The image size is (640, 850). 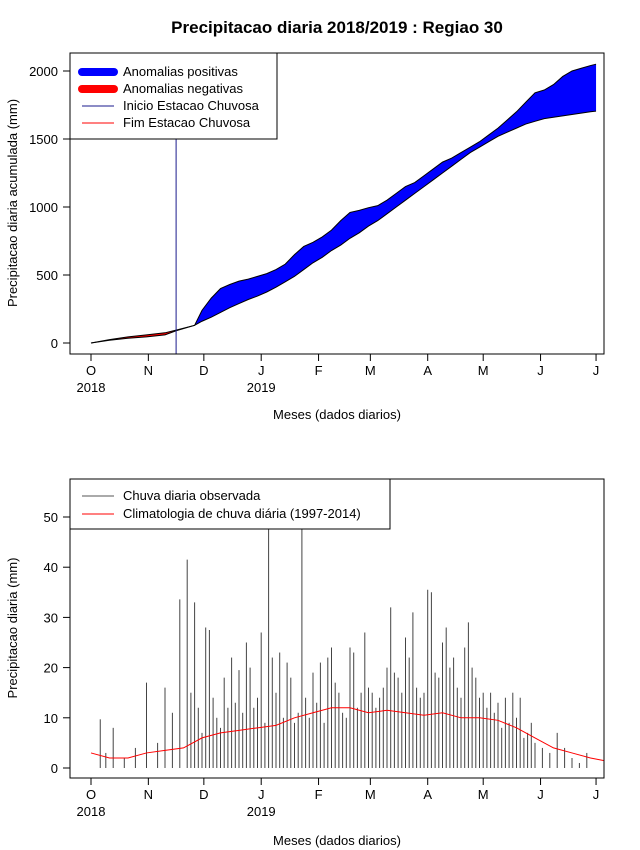 I want to click on y-tick-label: 40, so click(x=51, y=567).